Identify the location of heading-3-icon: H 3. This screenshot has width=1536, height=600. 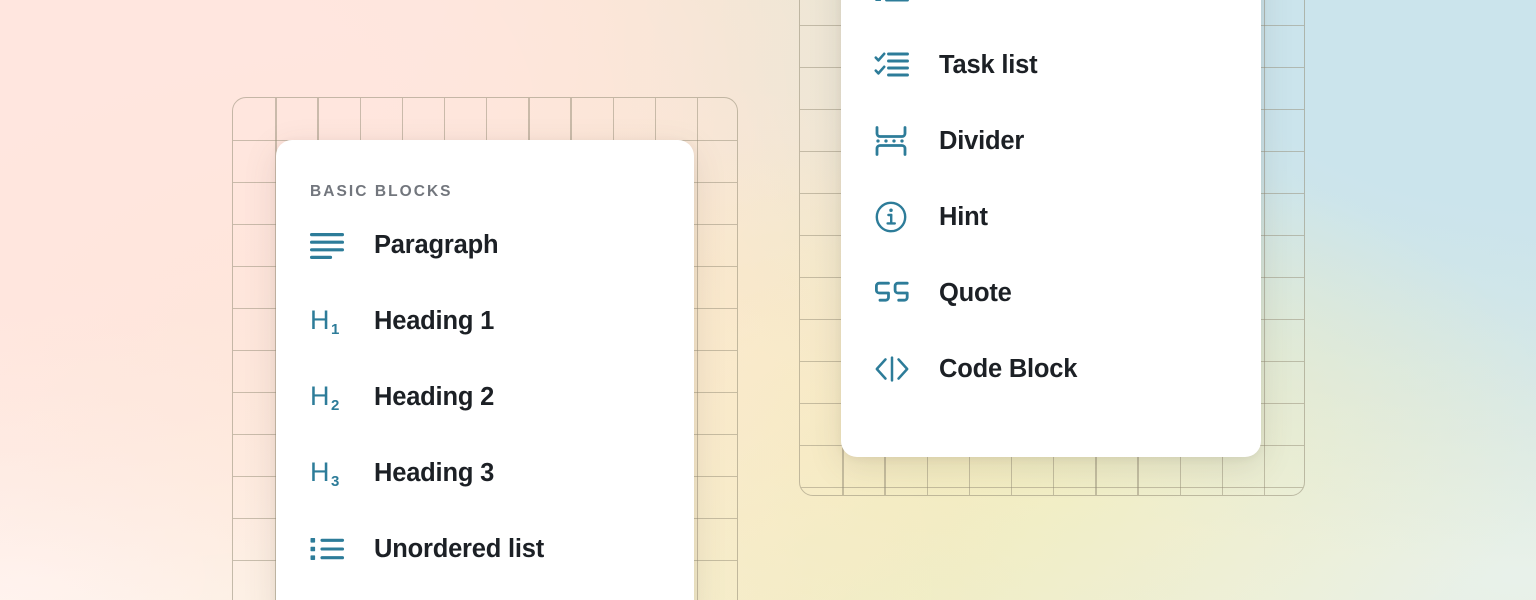
(328, 473).